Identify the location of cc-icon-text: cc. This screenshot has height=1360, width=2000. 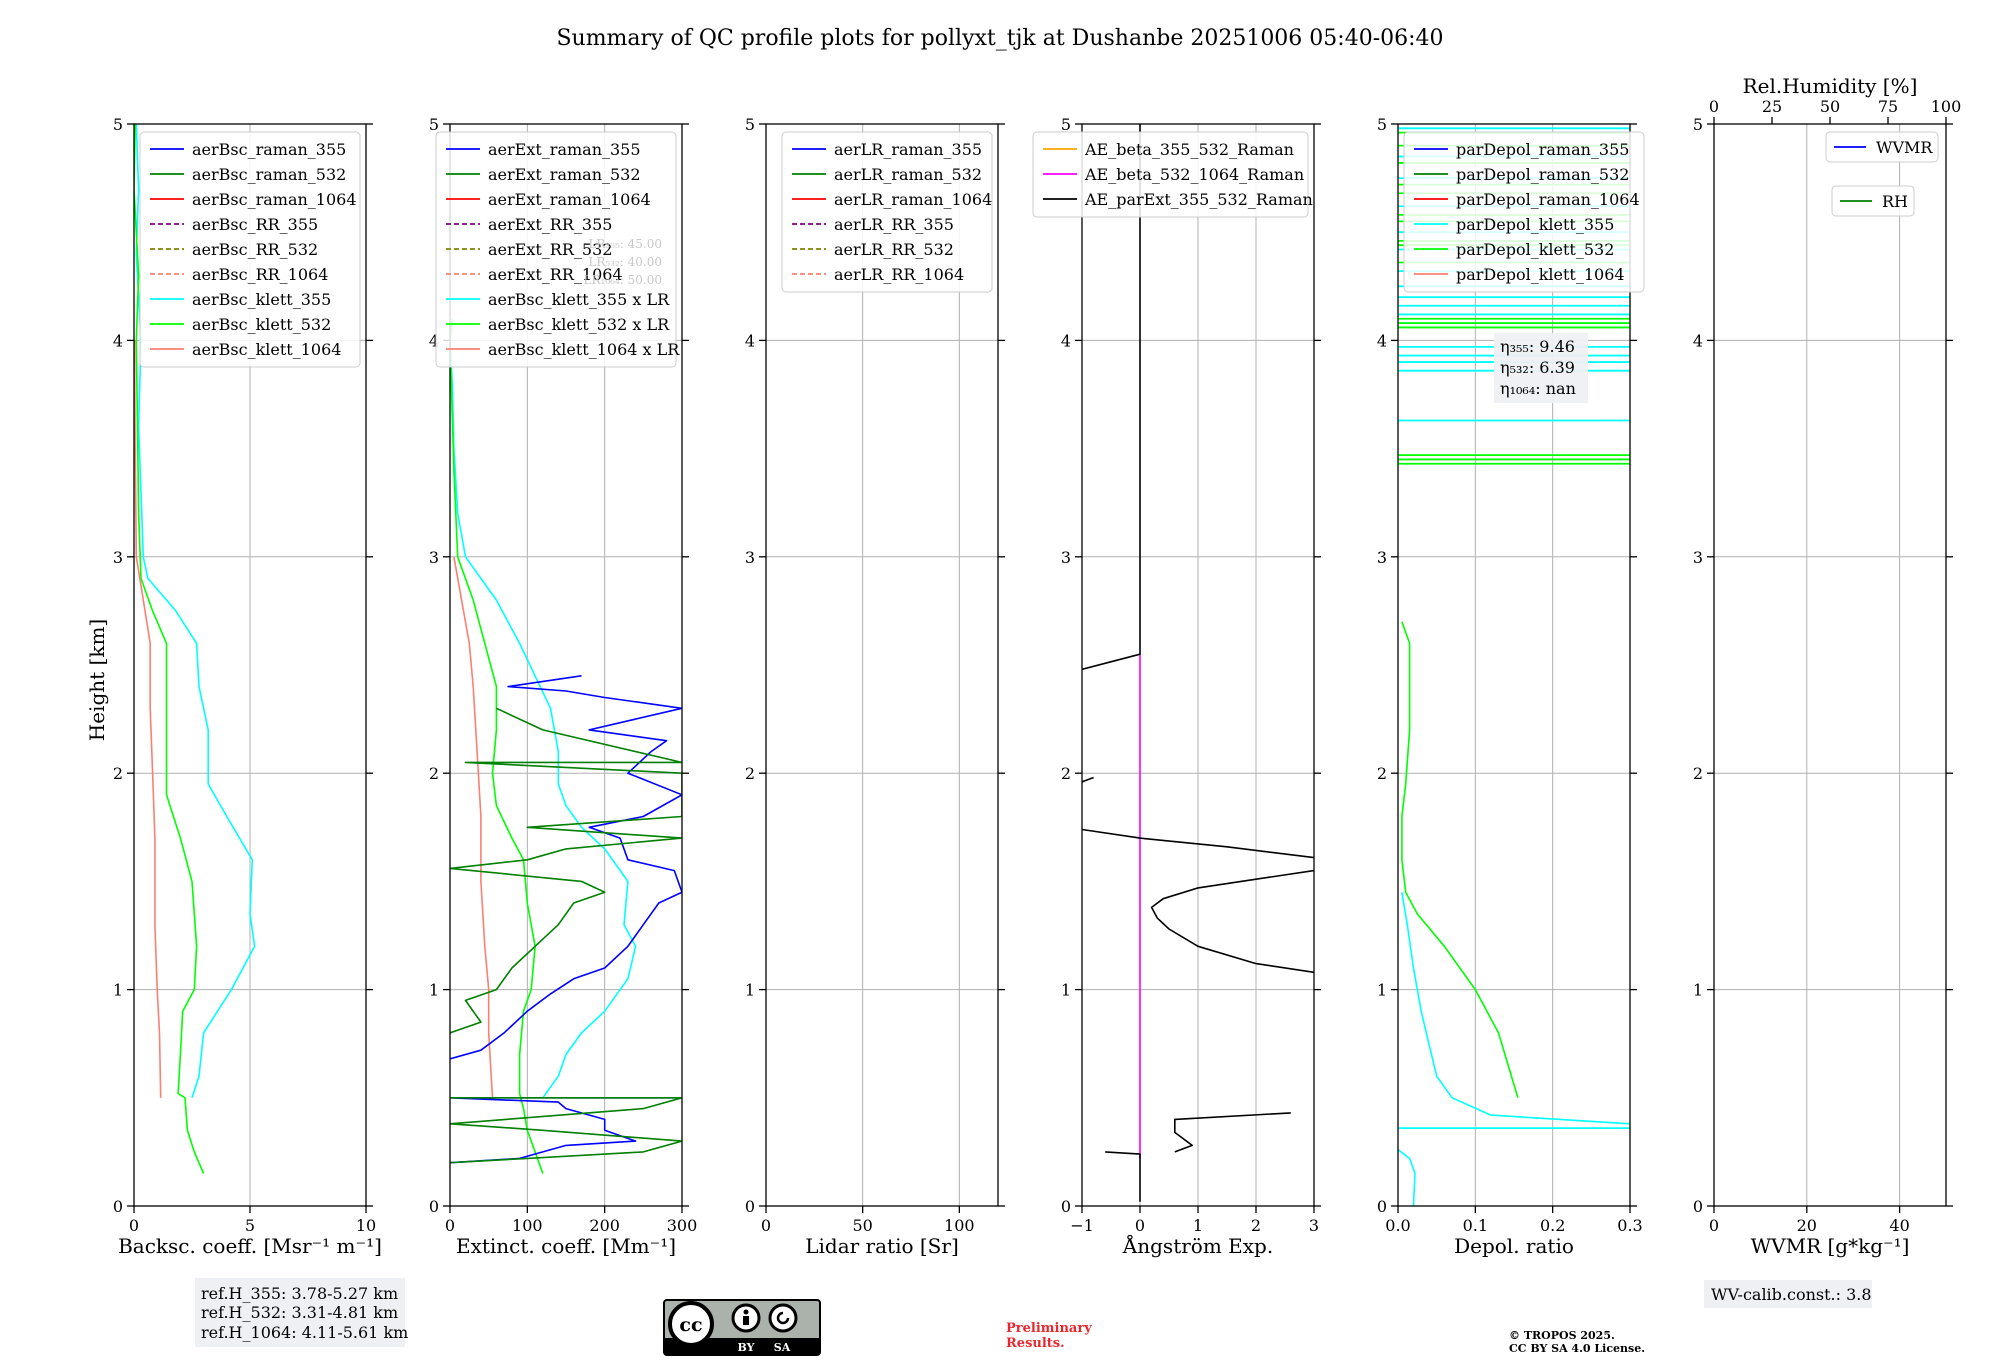
(690, 1325).